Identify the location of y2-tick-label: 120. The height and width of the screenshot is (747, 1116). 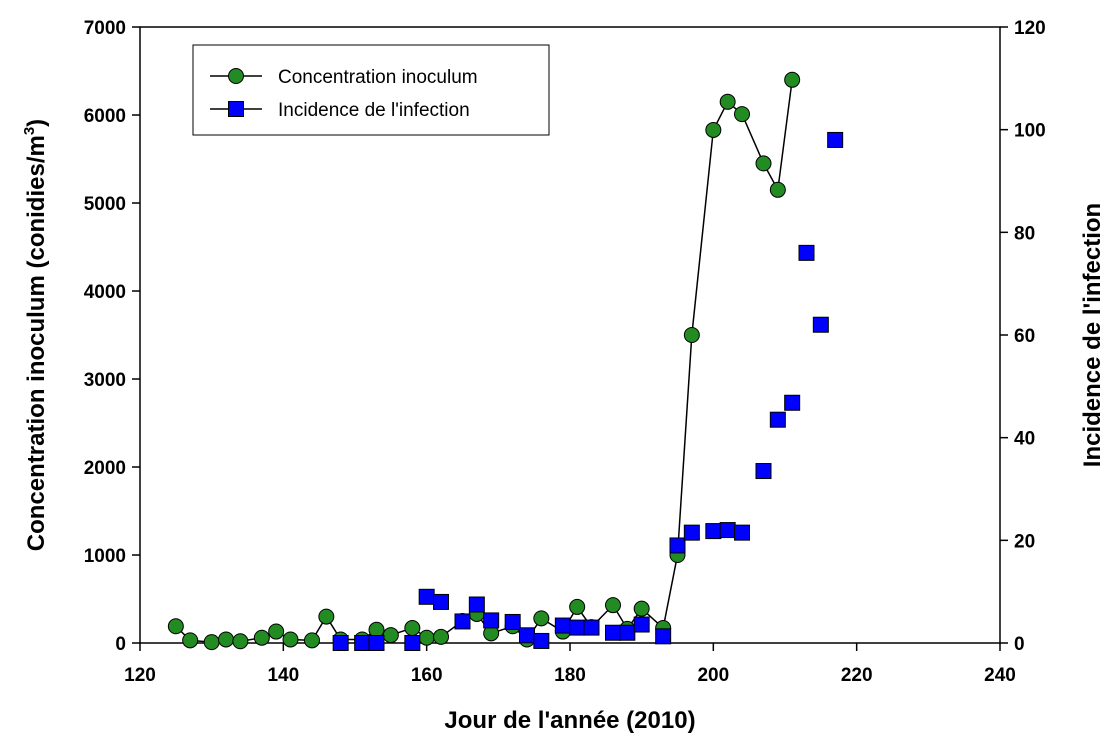
(1030, 28).